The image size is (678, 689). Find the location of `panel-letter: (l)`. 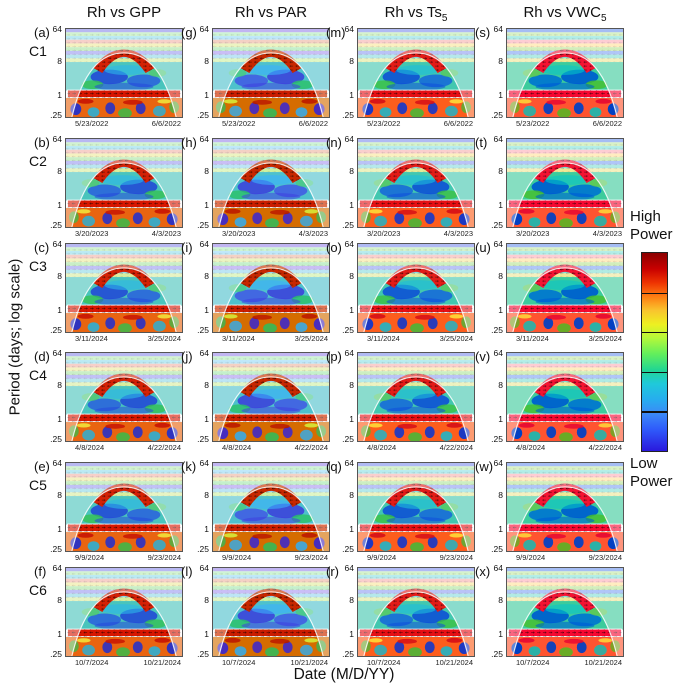

panel-letter: (l) is located at coordinates (187, 571).